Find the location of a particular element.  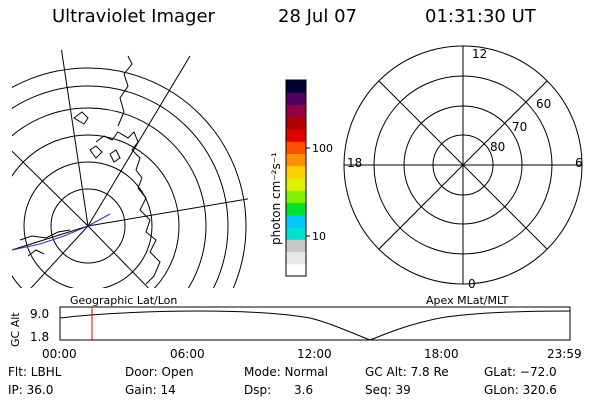

apex-panel-label: Apex MLat/MLT is located at coordinates (467, 300).